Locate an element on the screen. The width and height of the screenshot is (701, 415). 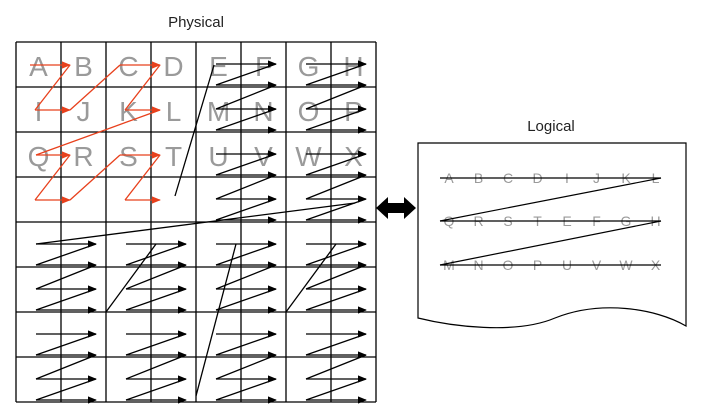
grid-letter: N is located at coordinates (263, 111).